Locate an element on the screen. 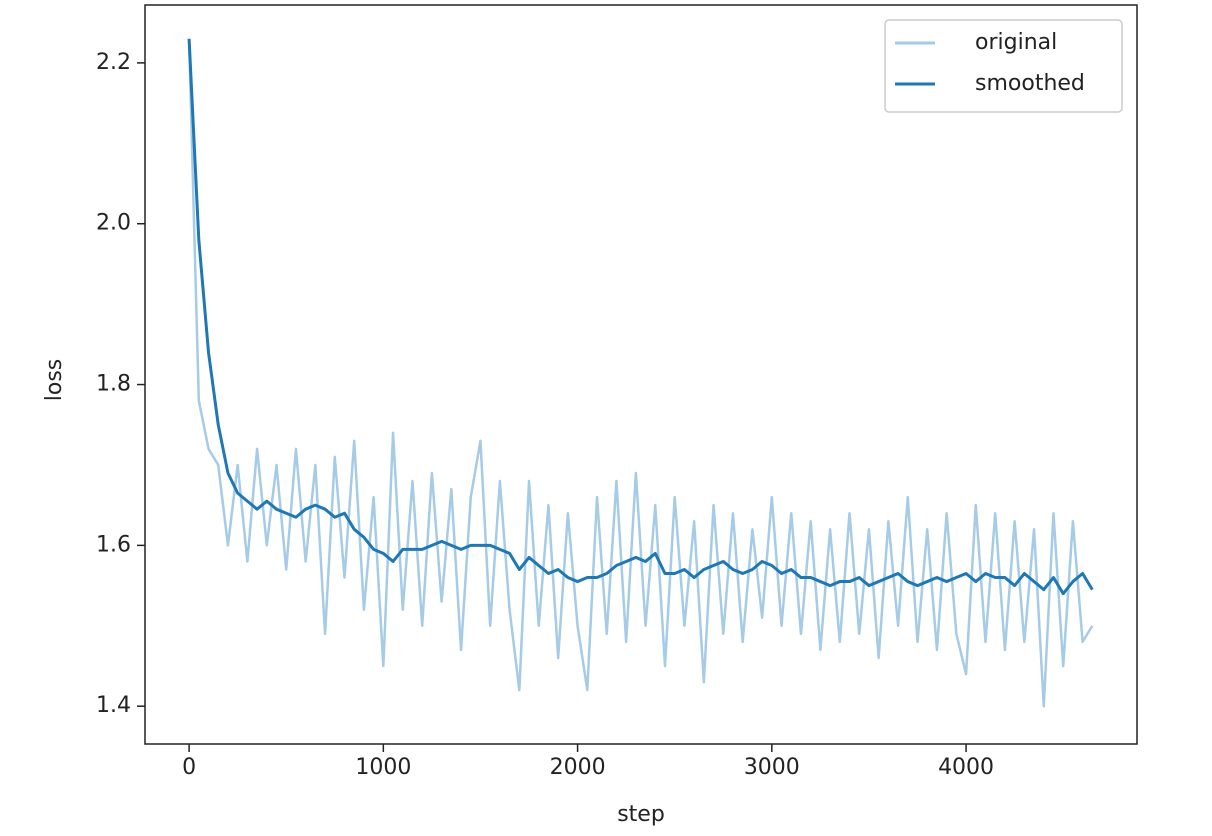  x-axis-label: step is located at coordinates (641, 814).